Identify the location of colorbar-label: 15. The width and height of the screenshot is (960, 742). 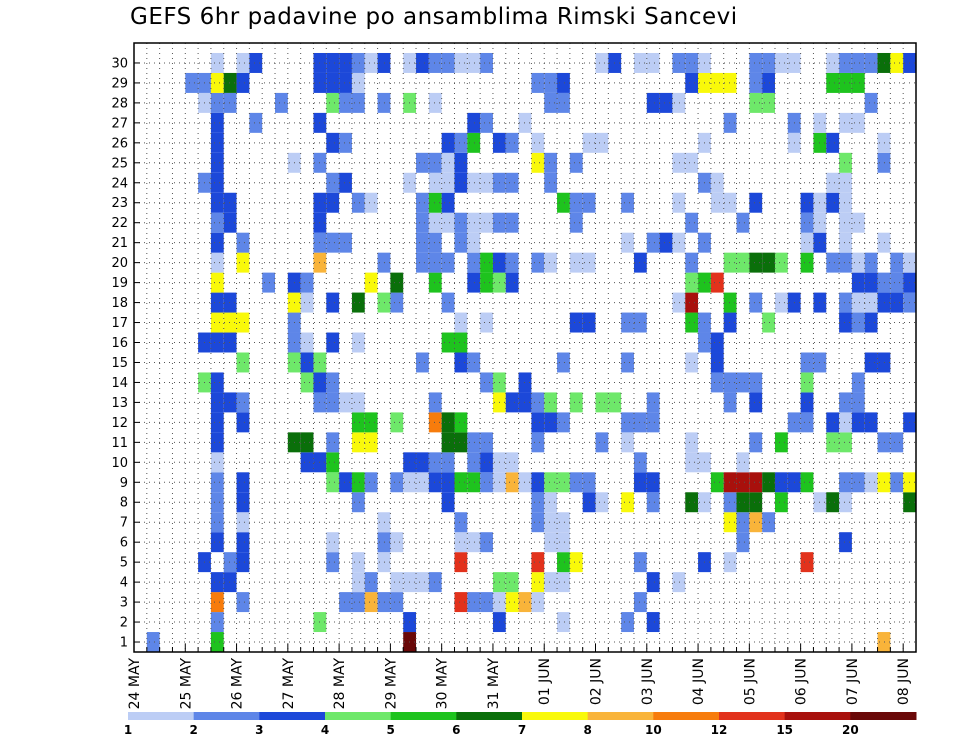
(784, 730).